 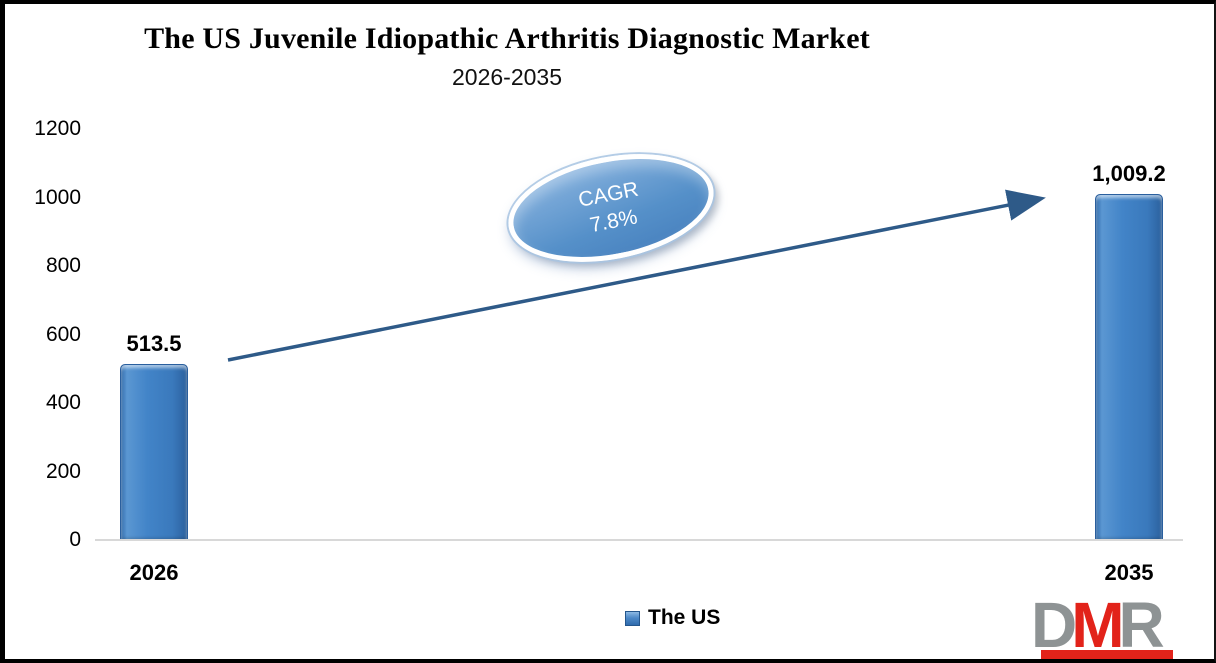 What do you see at coordinates (684, 617) in the screenshot?
I see `legend-label: The US` at bounding box center [684, 617].